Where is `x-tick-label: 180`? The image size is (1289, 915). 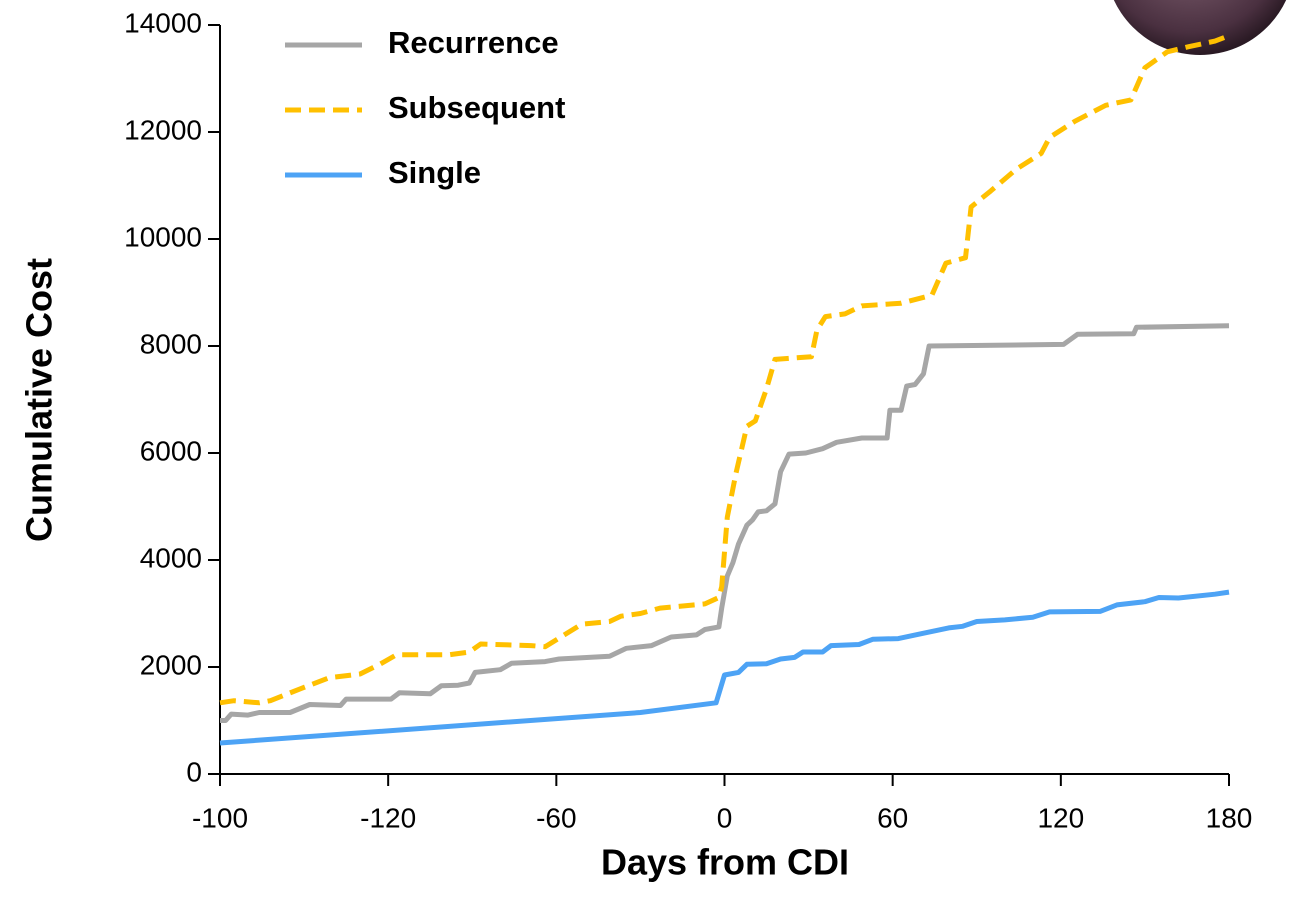 x-tick-label: 180 is located at coordinates (1229, 817).